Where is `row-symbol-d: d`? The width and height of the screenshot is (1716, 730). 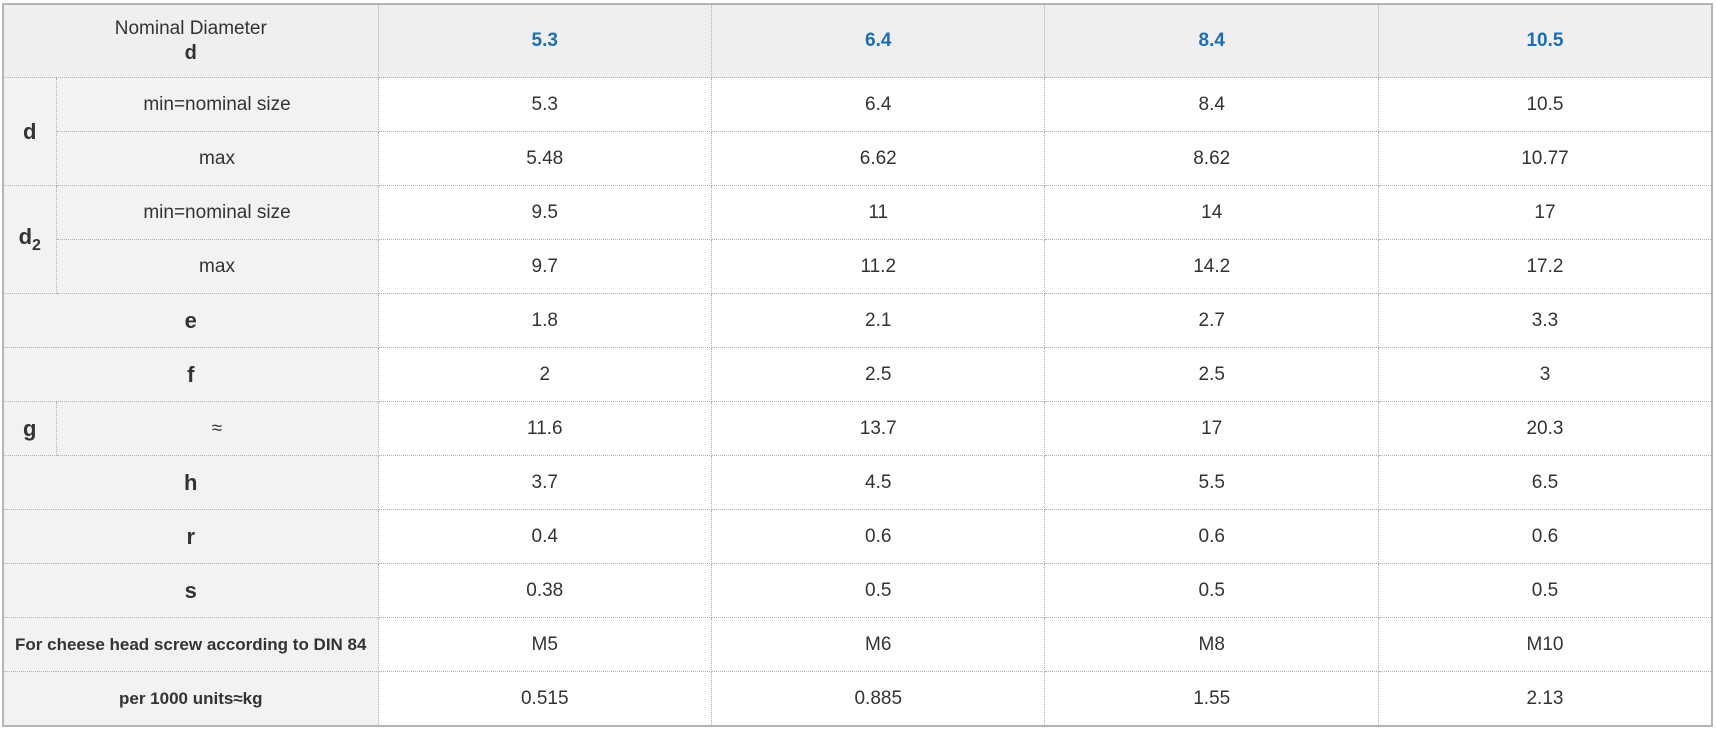
row-symbol-d: d is located at coordinates (29, 131).